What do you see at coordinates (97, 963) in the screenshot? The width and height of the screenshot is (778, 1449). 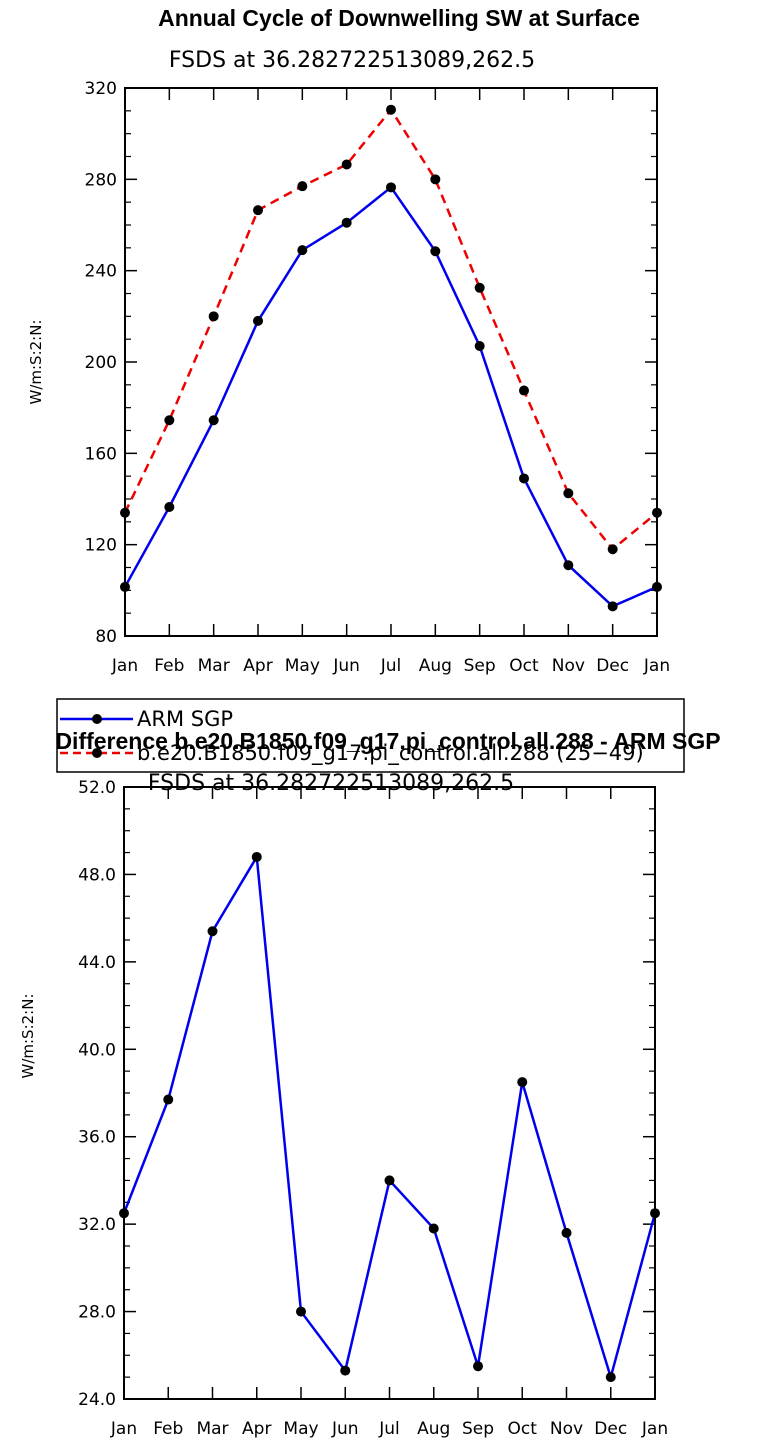 I see `y-tick-label: 44.0` at bounding box center [97, 963].